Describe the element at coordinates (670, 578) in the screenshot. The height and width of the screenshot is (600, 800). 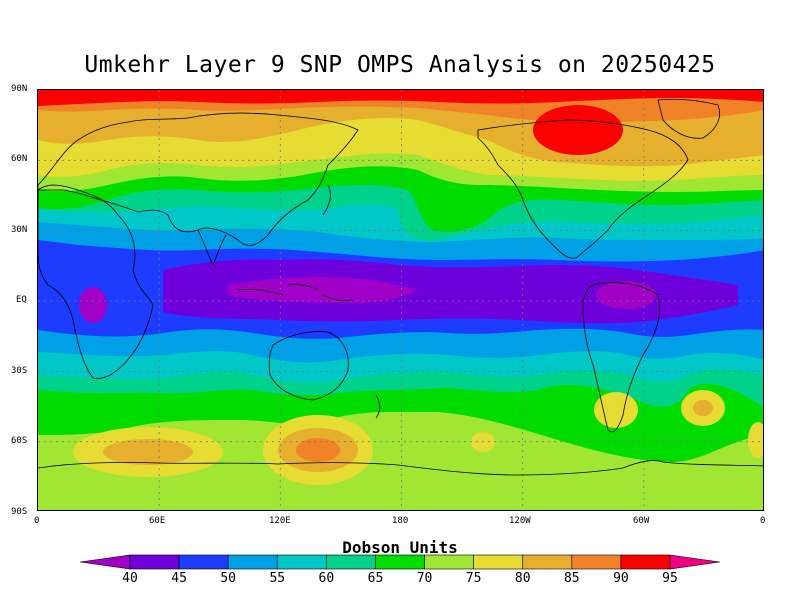
I see `colorbar-tick-label: 95` at that location.